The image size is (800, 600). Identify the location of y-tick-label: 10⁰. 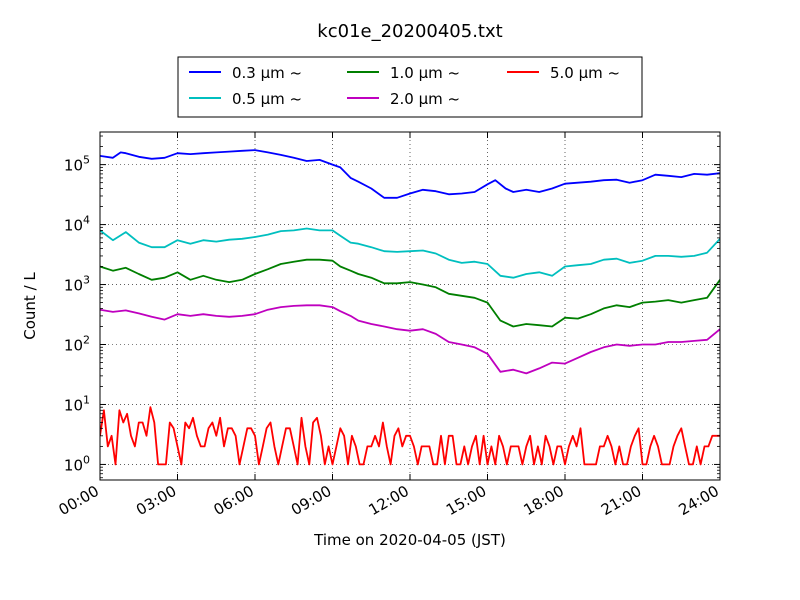
(77, 463).